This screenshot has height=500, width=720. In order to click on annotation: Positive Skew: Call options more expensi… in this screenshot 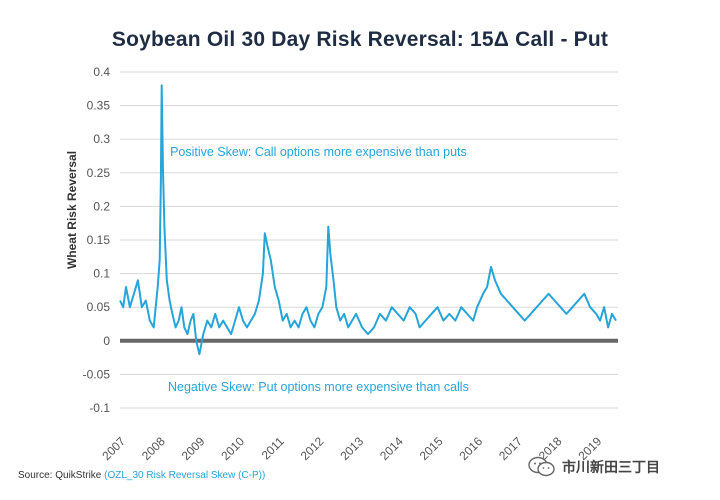, I will do `click(318, 152)`.